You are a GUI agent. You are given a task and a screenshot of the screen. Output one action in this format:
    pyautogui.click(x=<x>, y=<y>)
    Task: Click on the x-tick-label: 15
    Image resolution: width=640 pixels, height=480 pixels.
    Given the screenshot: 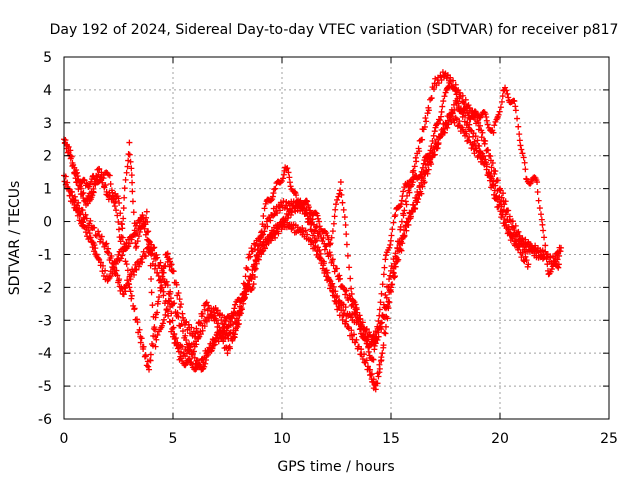 What is the action you would take?
    pyautogui.click(x=391, y=439)
    